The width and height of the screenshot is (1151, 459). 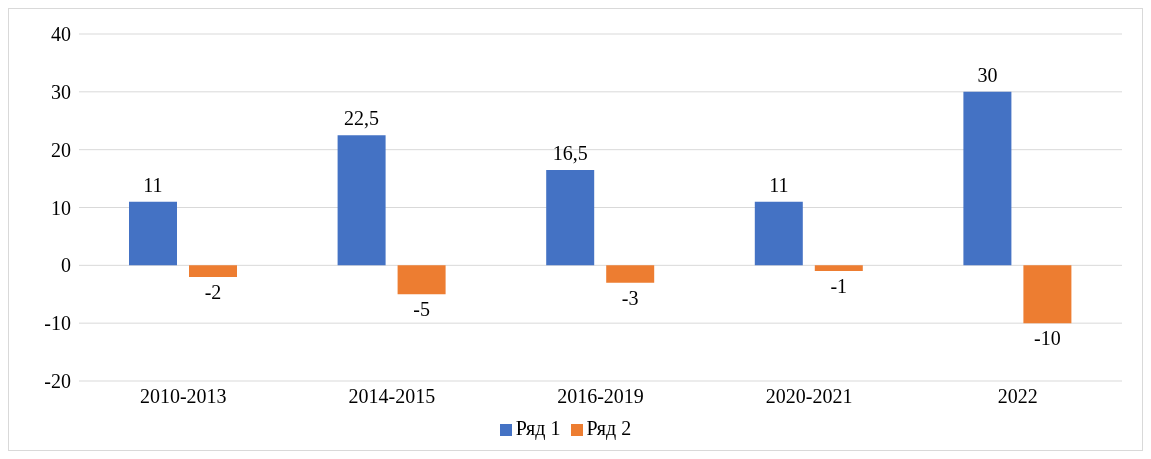 I want to click on x-tick-label: 2022, so click(x=1017, y=396).